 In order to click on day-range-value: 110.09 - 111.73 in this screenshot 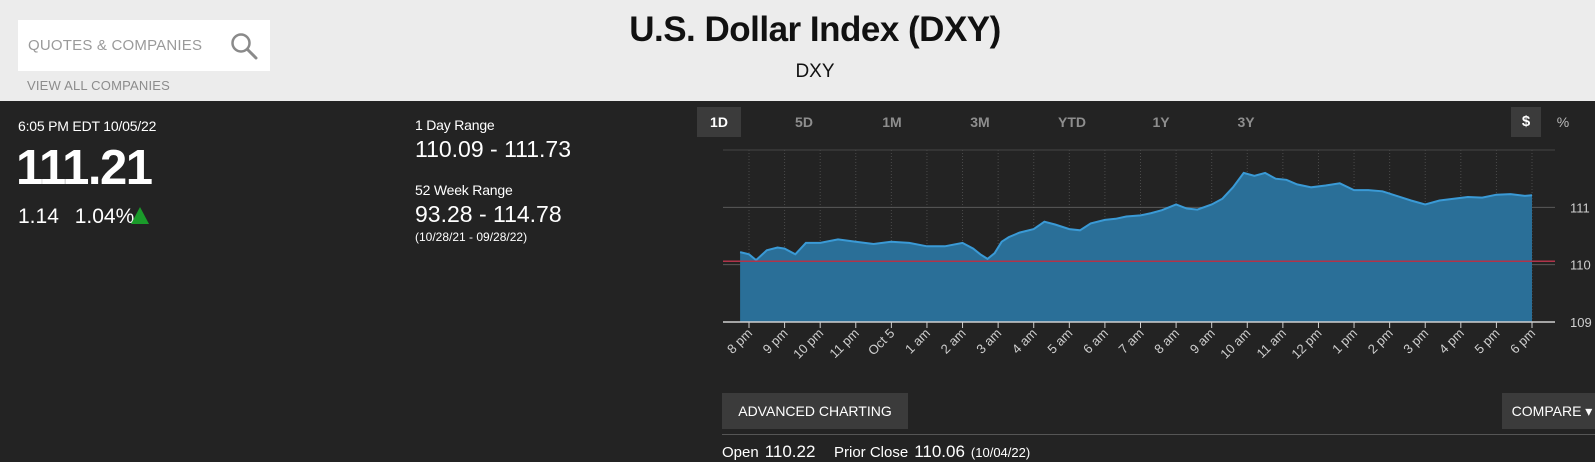, I will do `click(493, 149)`.